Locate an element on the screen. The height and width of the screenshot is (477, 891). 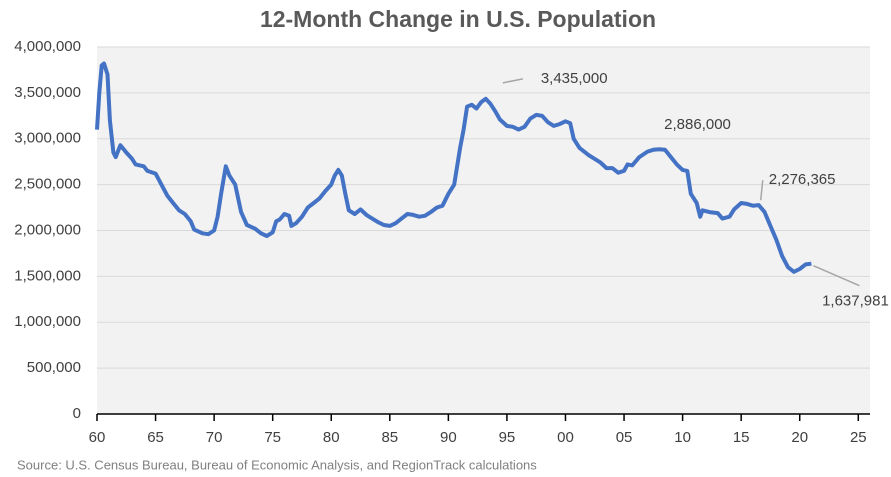
y-tick-label: 500,000 is located at coordinates (54, 367).